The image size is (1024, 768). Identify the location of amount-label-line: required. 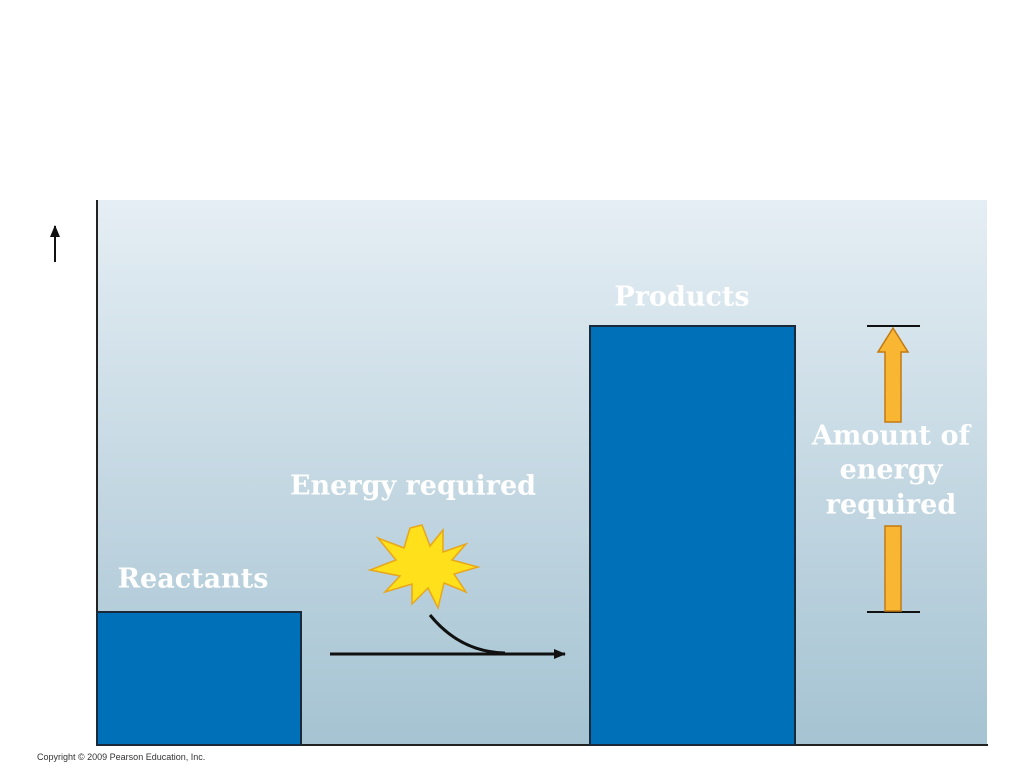
(891, 505).